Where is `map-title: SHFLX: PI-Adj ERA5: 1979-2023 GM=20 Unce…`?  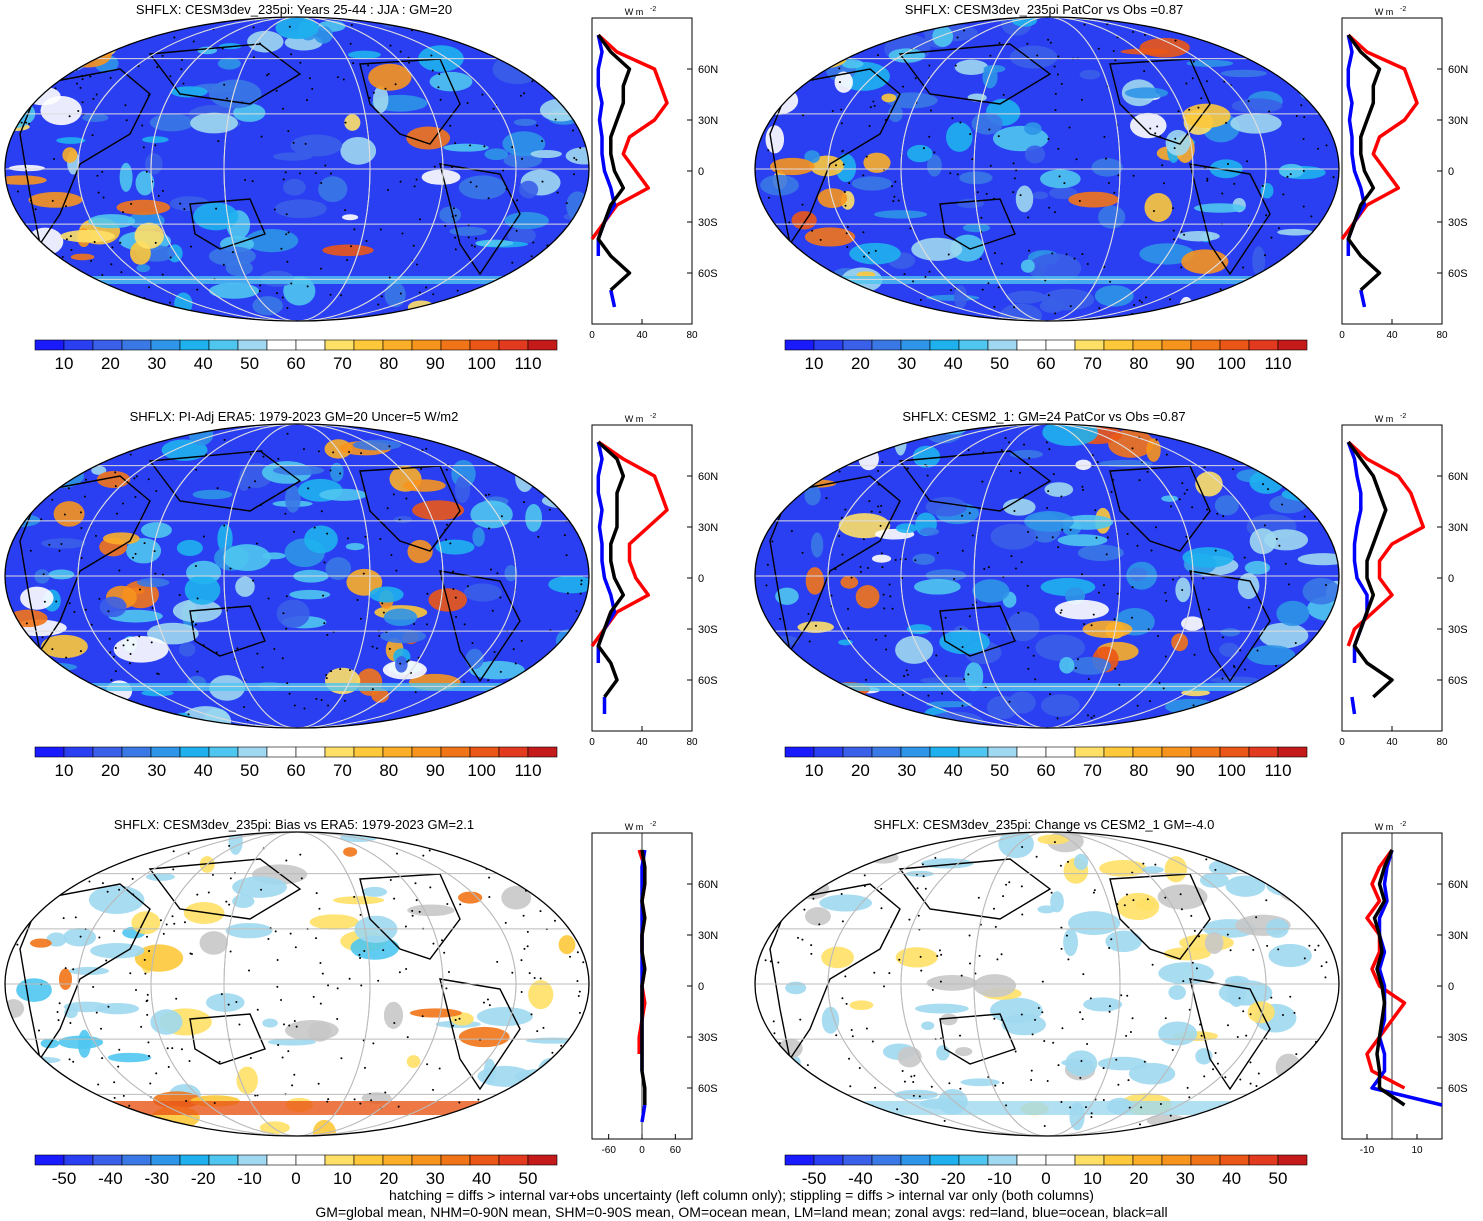
map-title: SHFLX: PI-Adj ERA5: 1979-2023 GM=20 Unce… is located at coordinates (294, 416).